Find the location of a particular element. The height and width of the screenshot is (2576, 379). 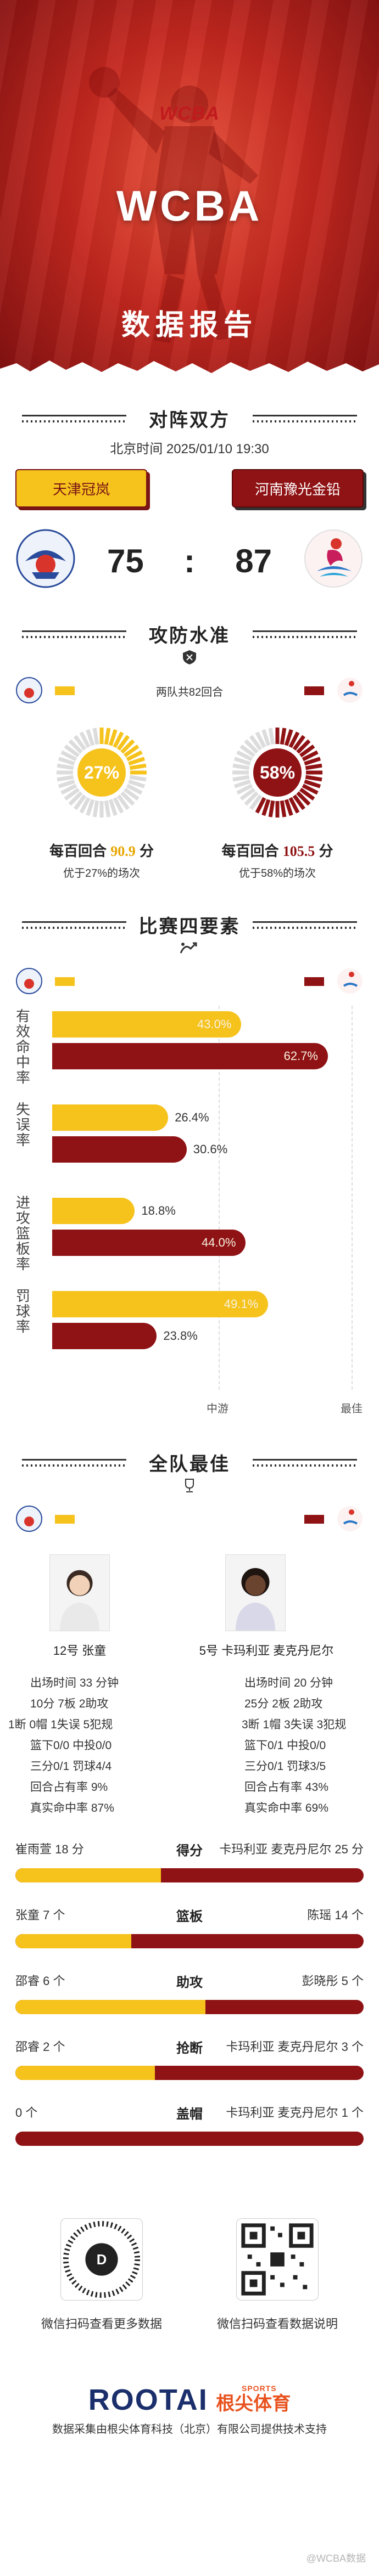

factor-label: 罚球率 is located at coordinates (22, 1312).